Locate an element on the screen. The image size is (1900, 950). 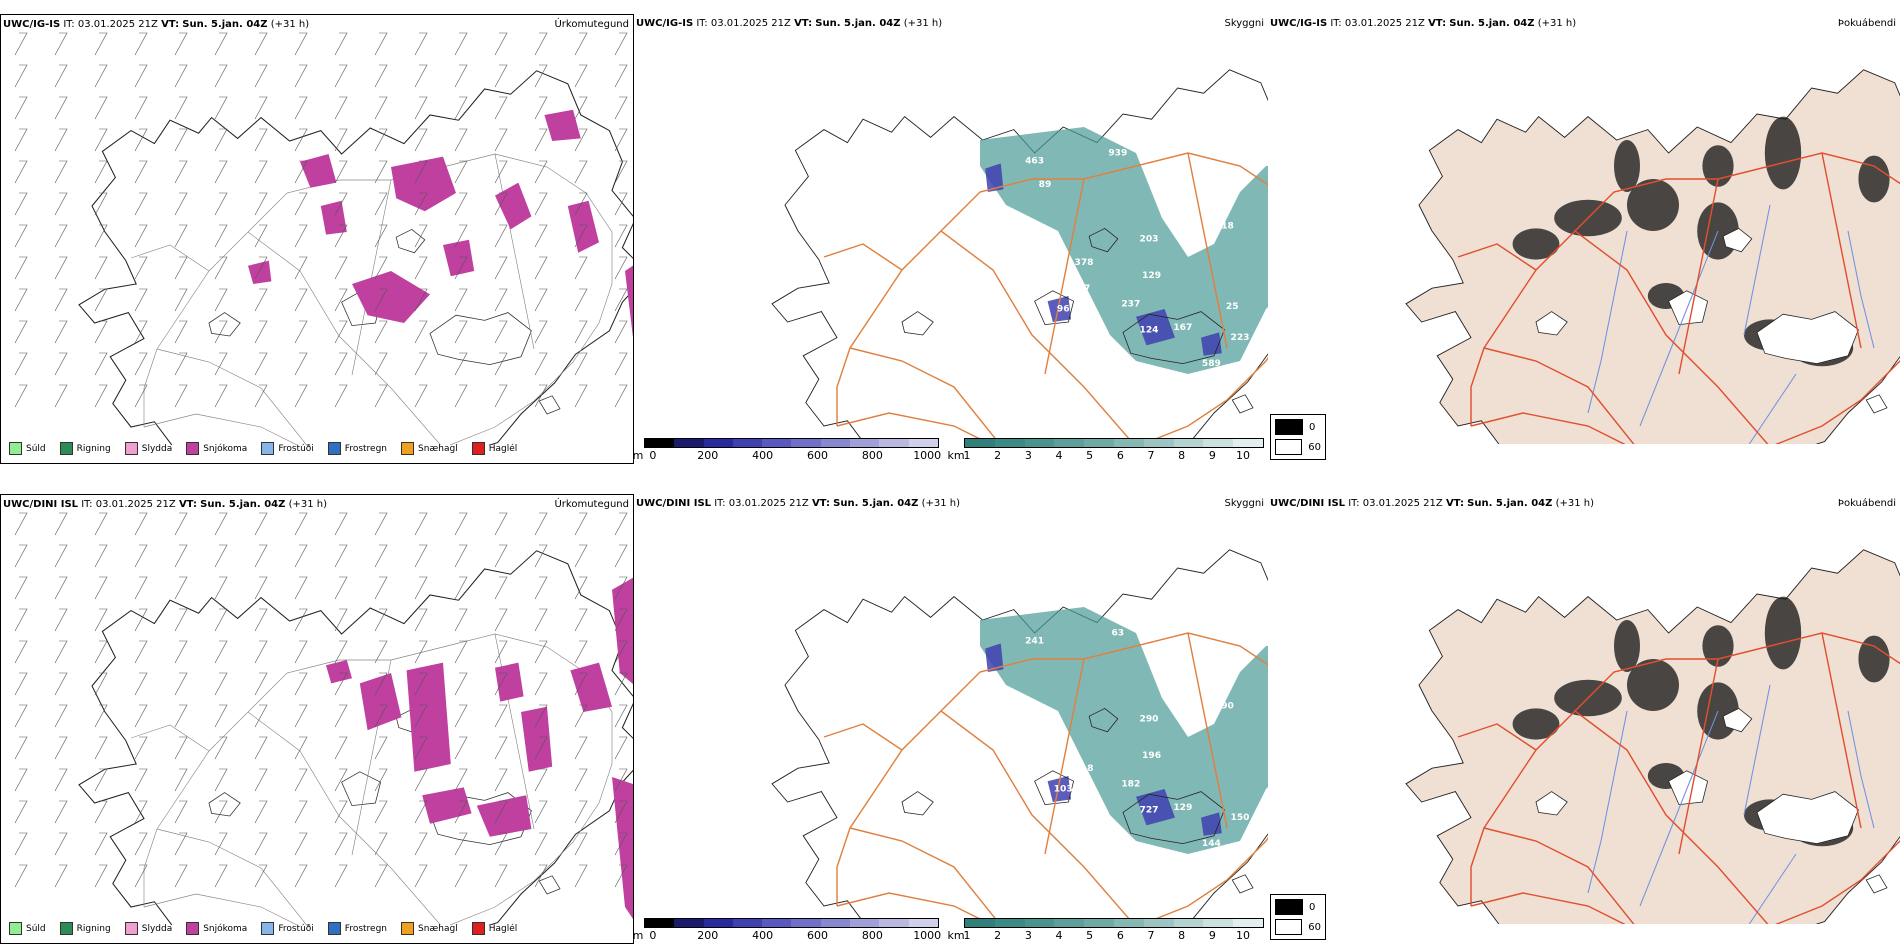
cloudbase-blocks is located at coordinates (791, 443).